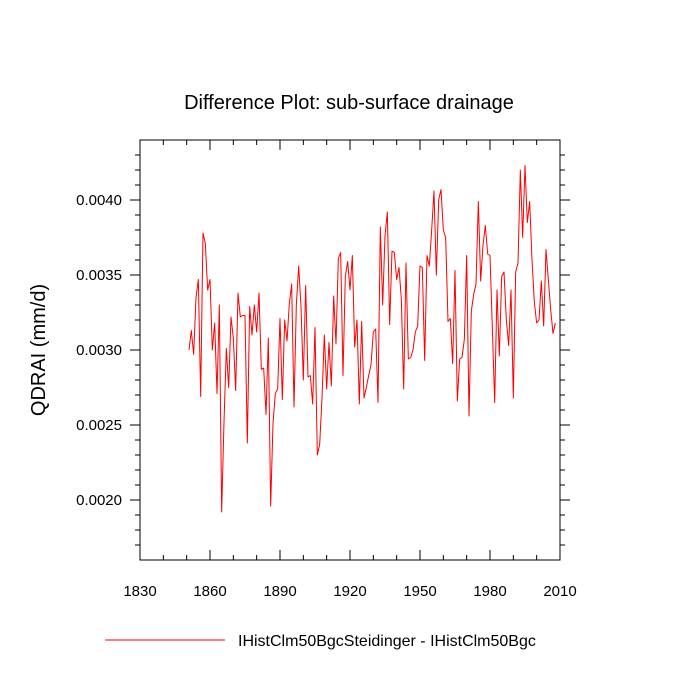  I want to click on x-tick-label: 1890, so click(279, 591).